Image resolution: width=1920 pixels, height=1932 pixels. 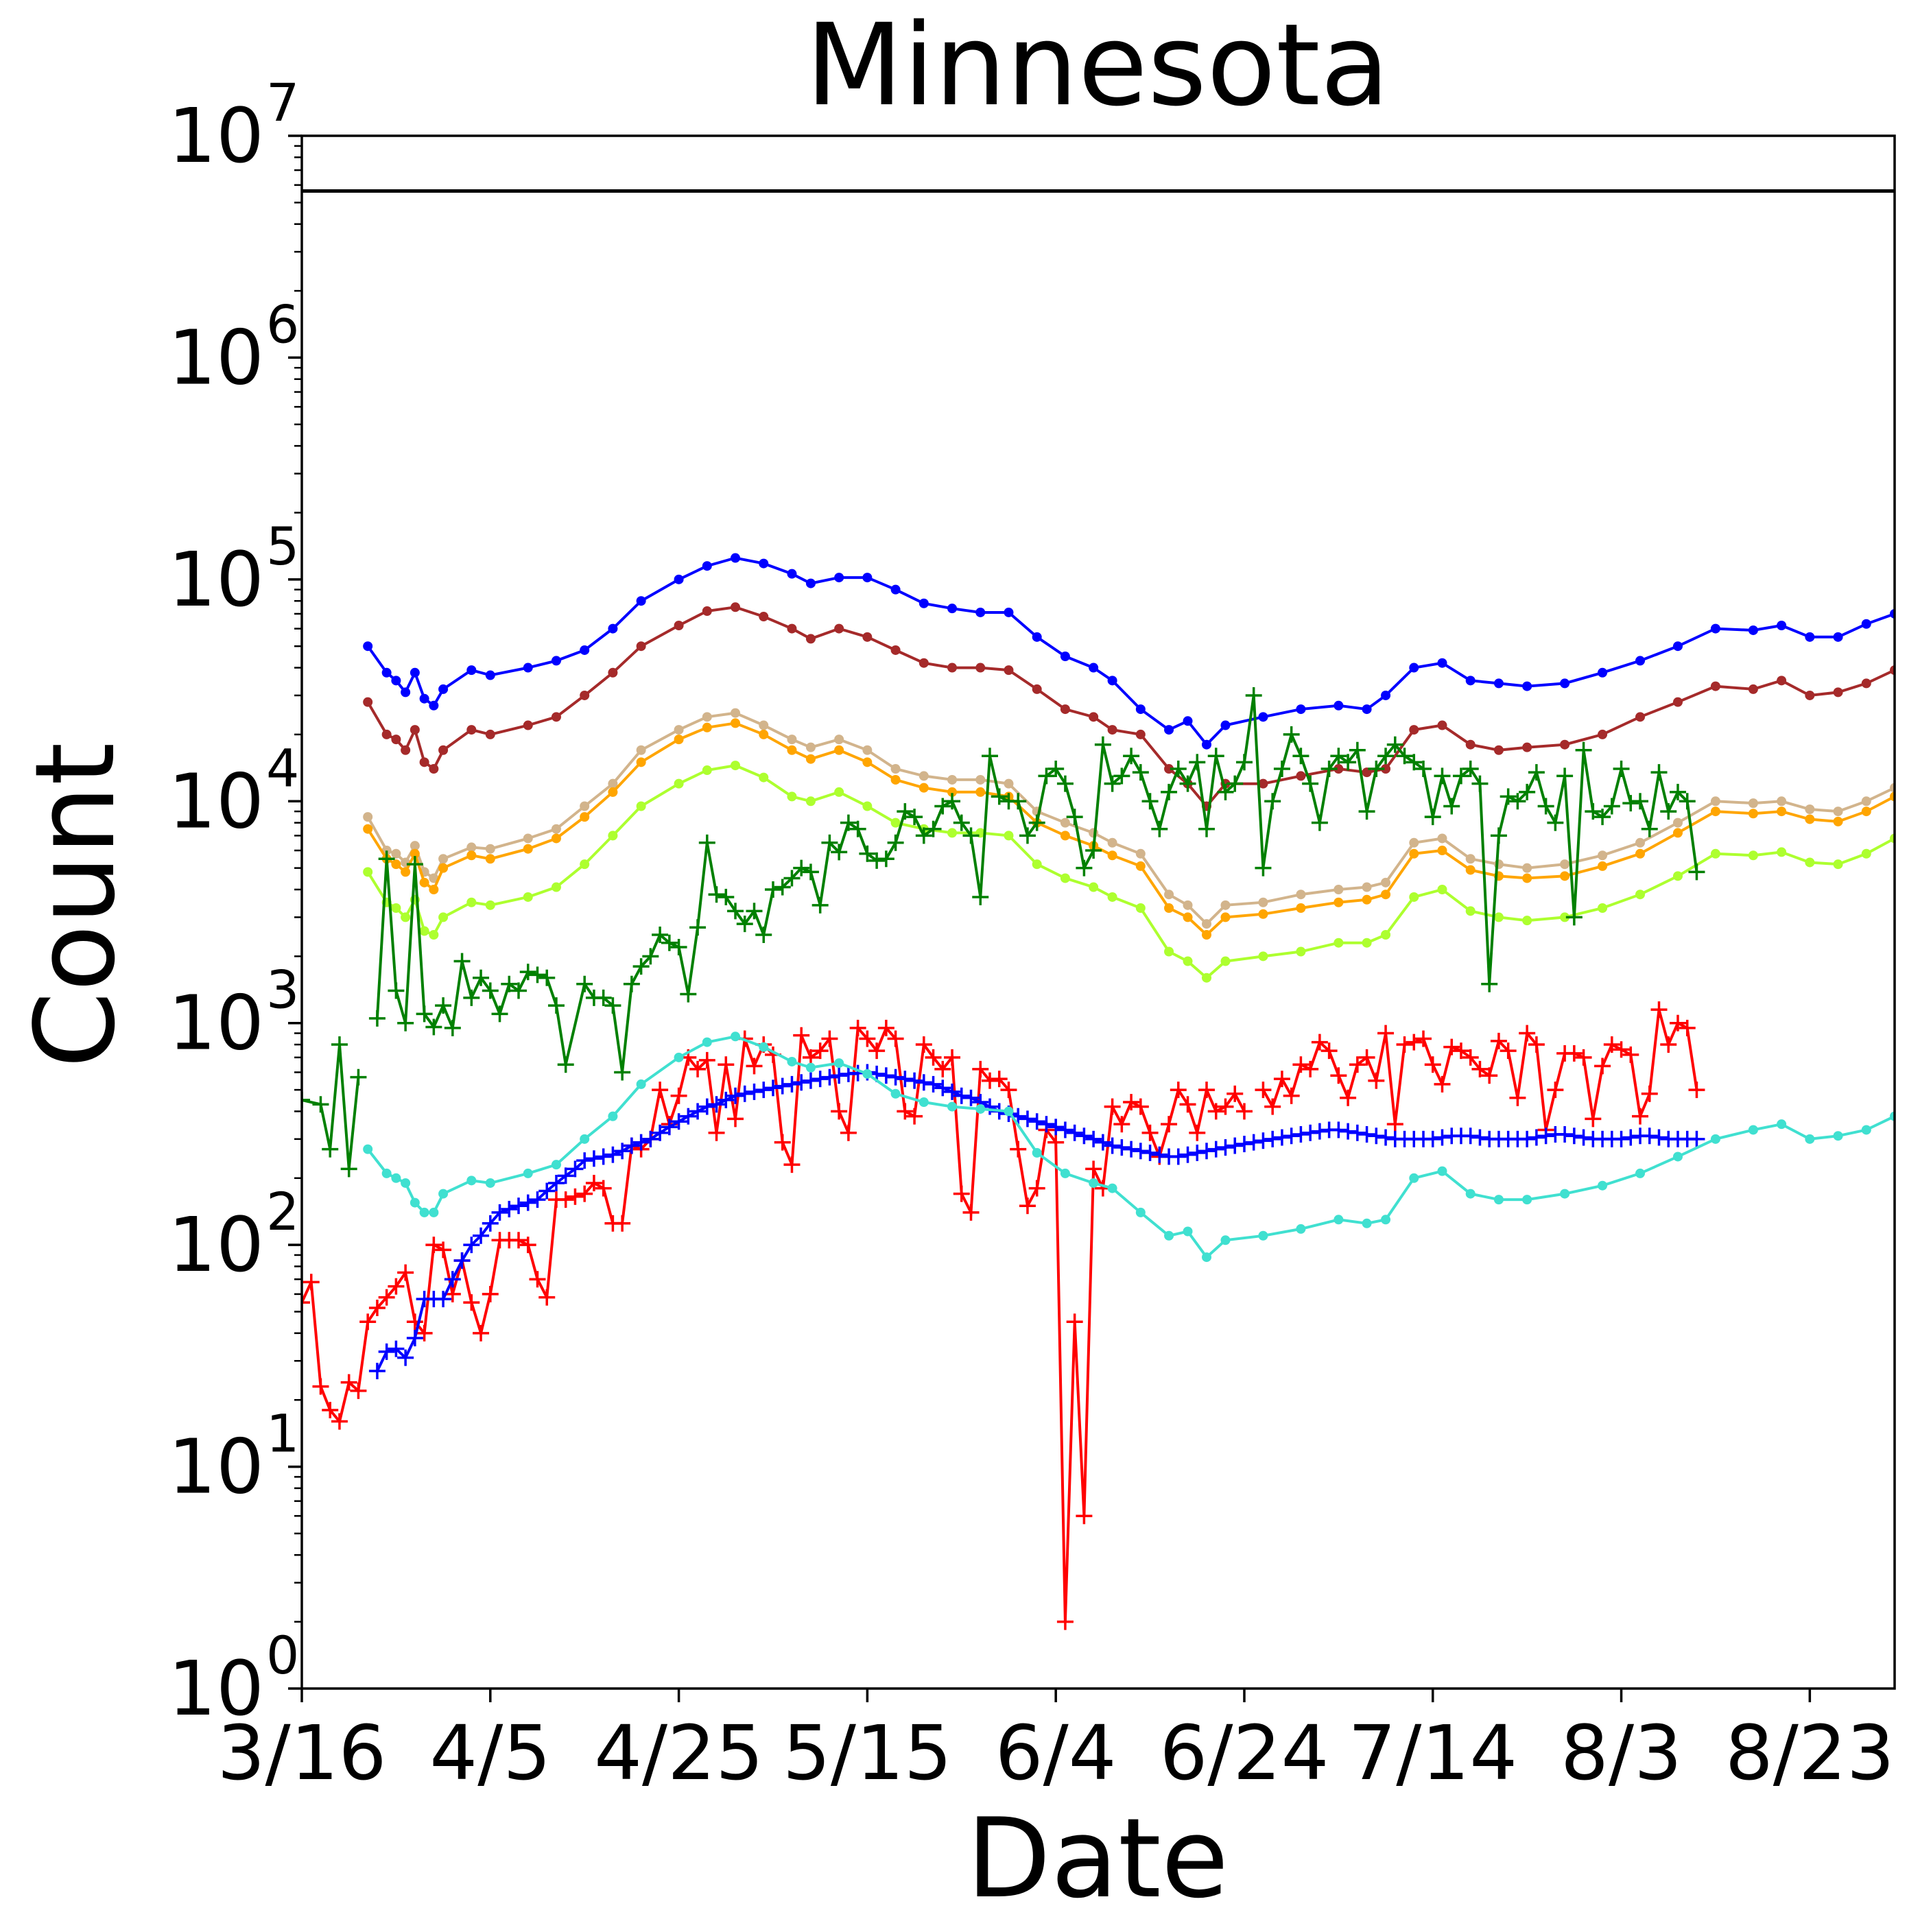 I want to click on y-tick-label: 10, so click(x=216, y=1467).